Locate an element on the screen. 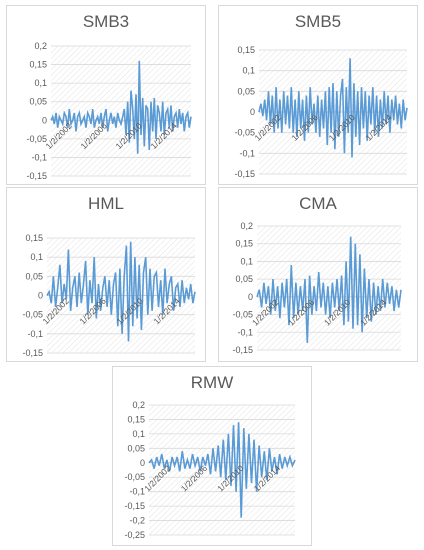  chart-title: RMW is located at coordinates (212, 382).